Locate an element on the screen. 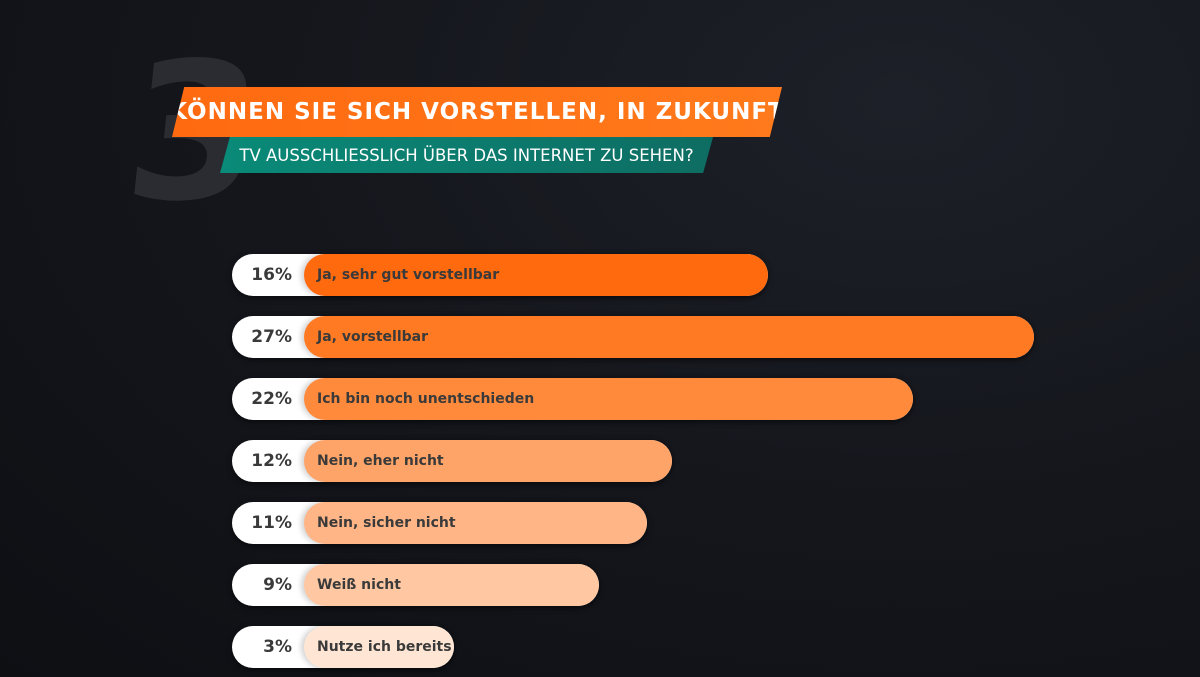 The height and width of the screenshot is (677, 1200). bar-value-label: 12% is located at coordinates (271, 461).